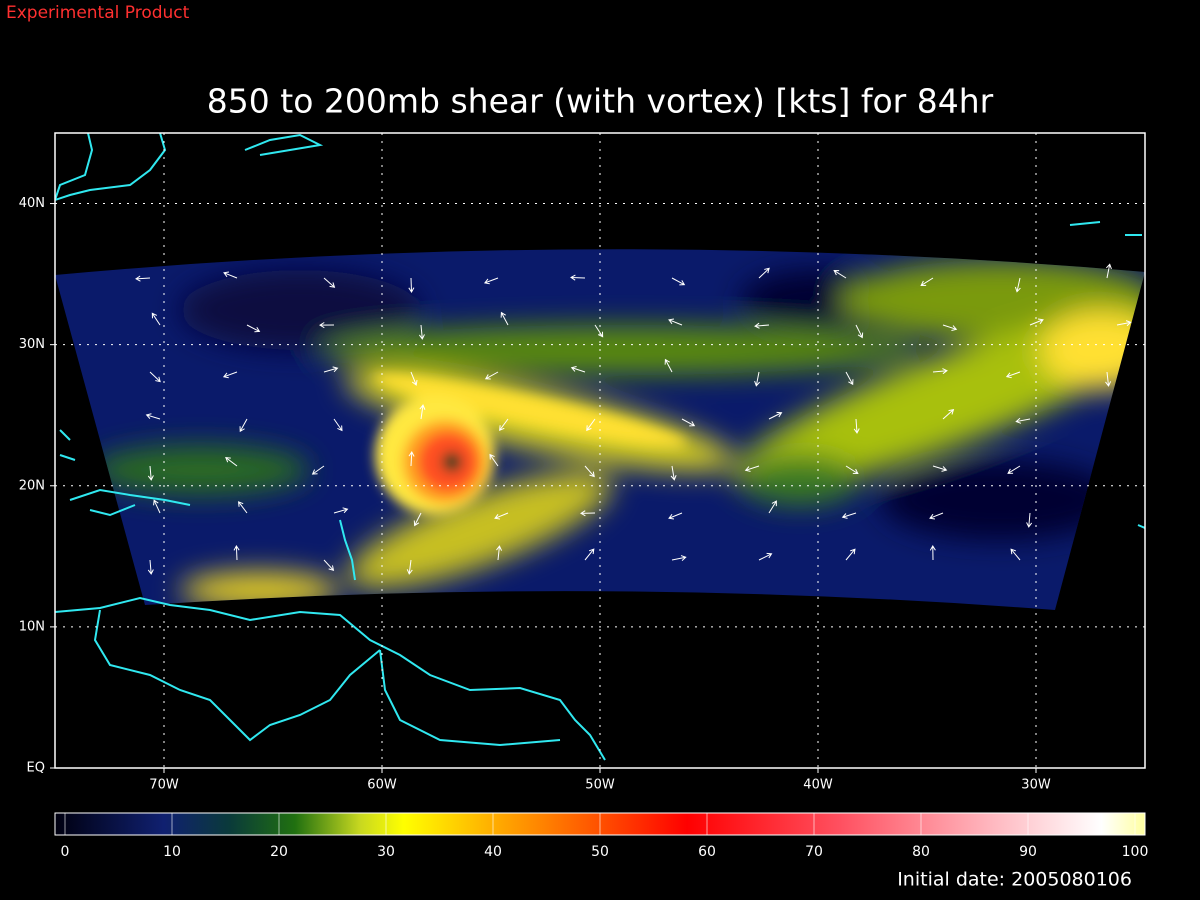 This screenshot has height=900, width=1200. What do you see at coordinates (1028, 852) in the screenshot?
I see `colorbar-tick-label: 90` at bounding box center [1028, 852].